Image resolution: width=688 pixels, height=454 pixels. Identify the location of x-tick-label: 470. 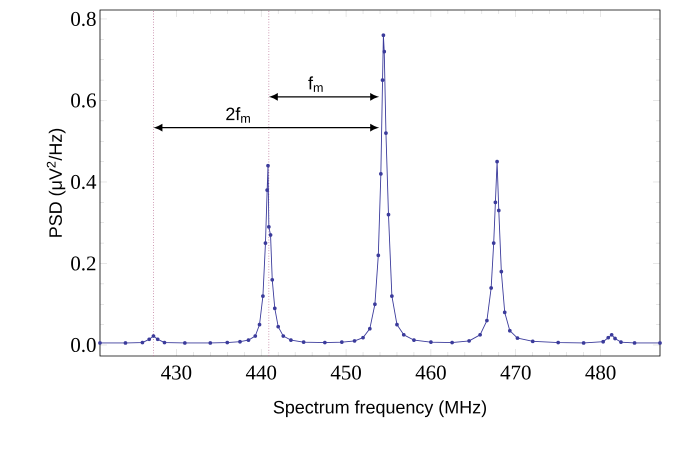
(515, 373).